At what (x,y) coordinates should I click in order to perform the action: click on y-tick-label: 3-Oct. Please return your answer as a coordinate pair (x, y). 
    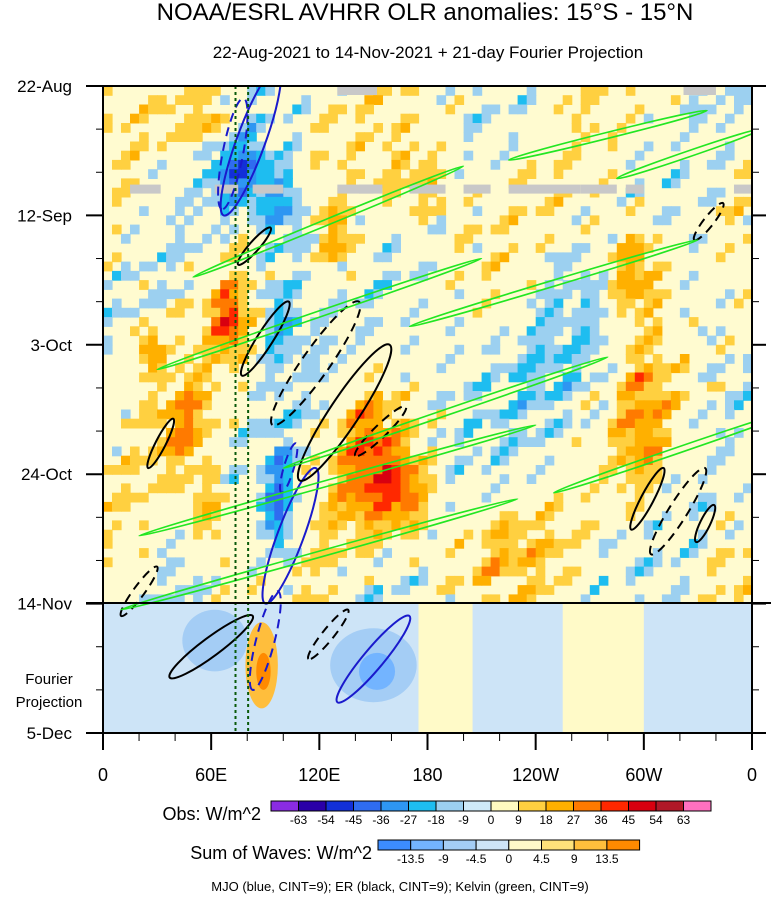
    Looking at the image, I should click on (51, 345).